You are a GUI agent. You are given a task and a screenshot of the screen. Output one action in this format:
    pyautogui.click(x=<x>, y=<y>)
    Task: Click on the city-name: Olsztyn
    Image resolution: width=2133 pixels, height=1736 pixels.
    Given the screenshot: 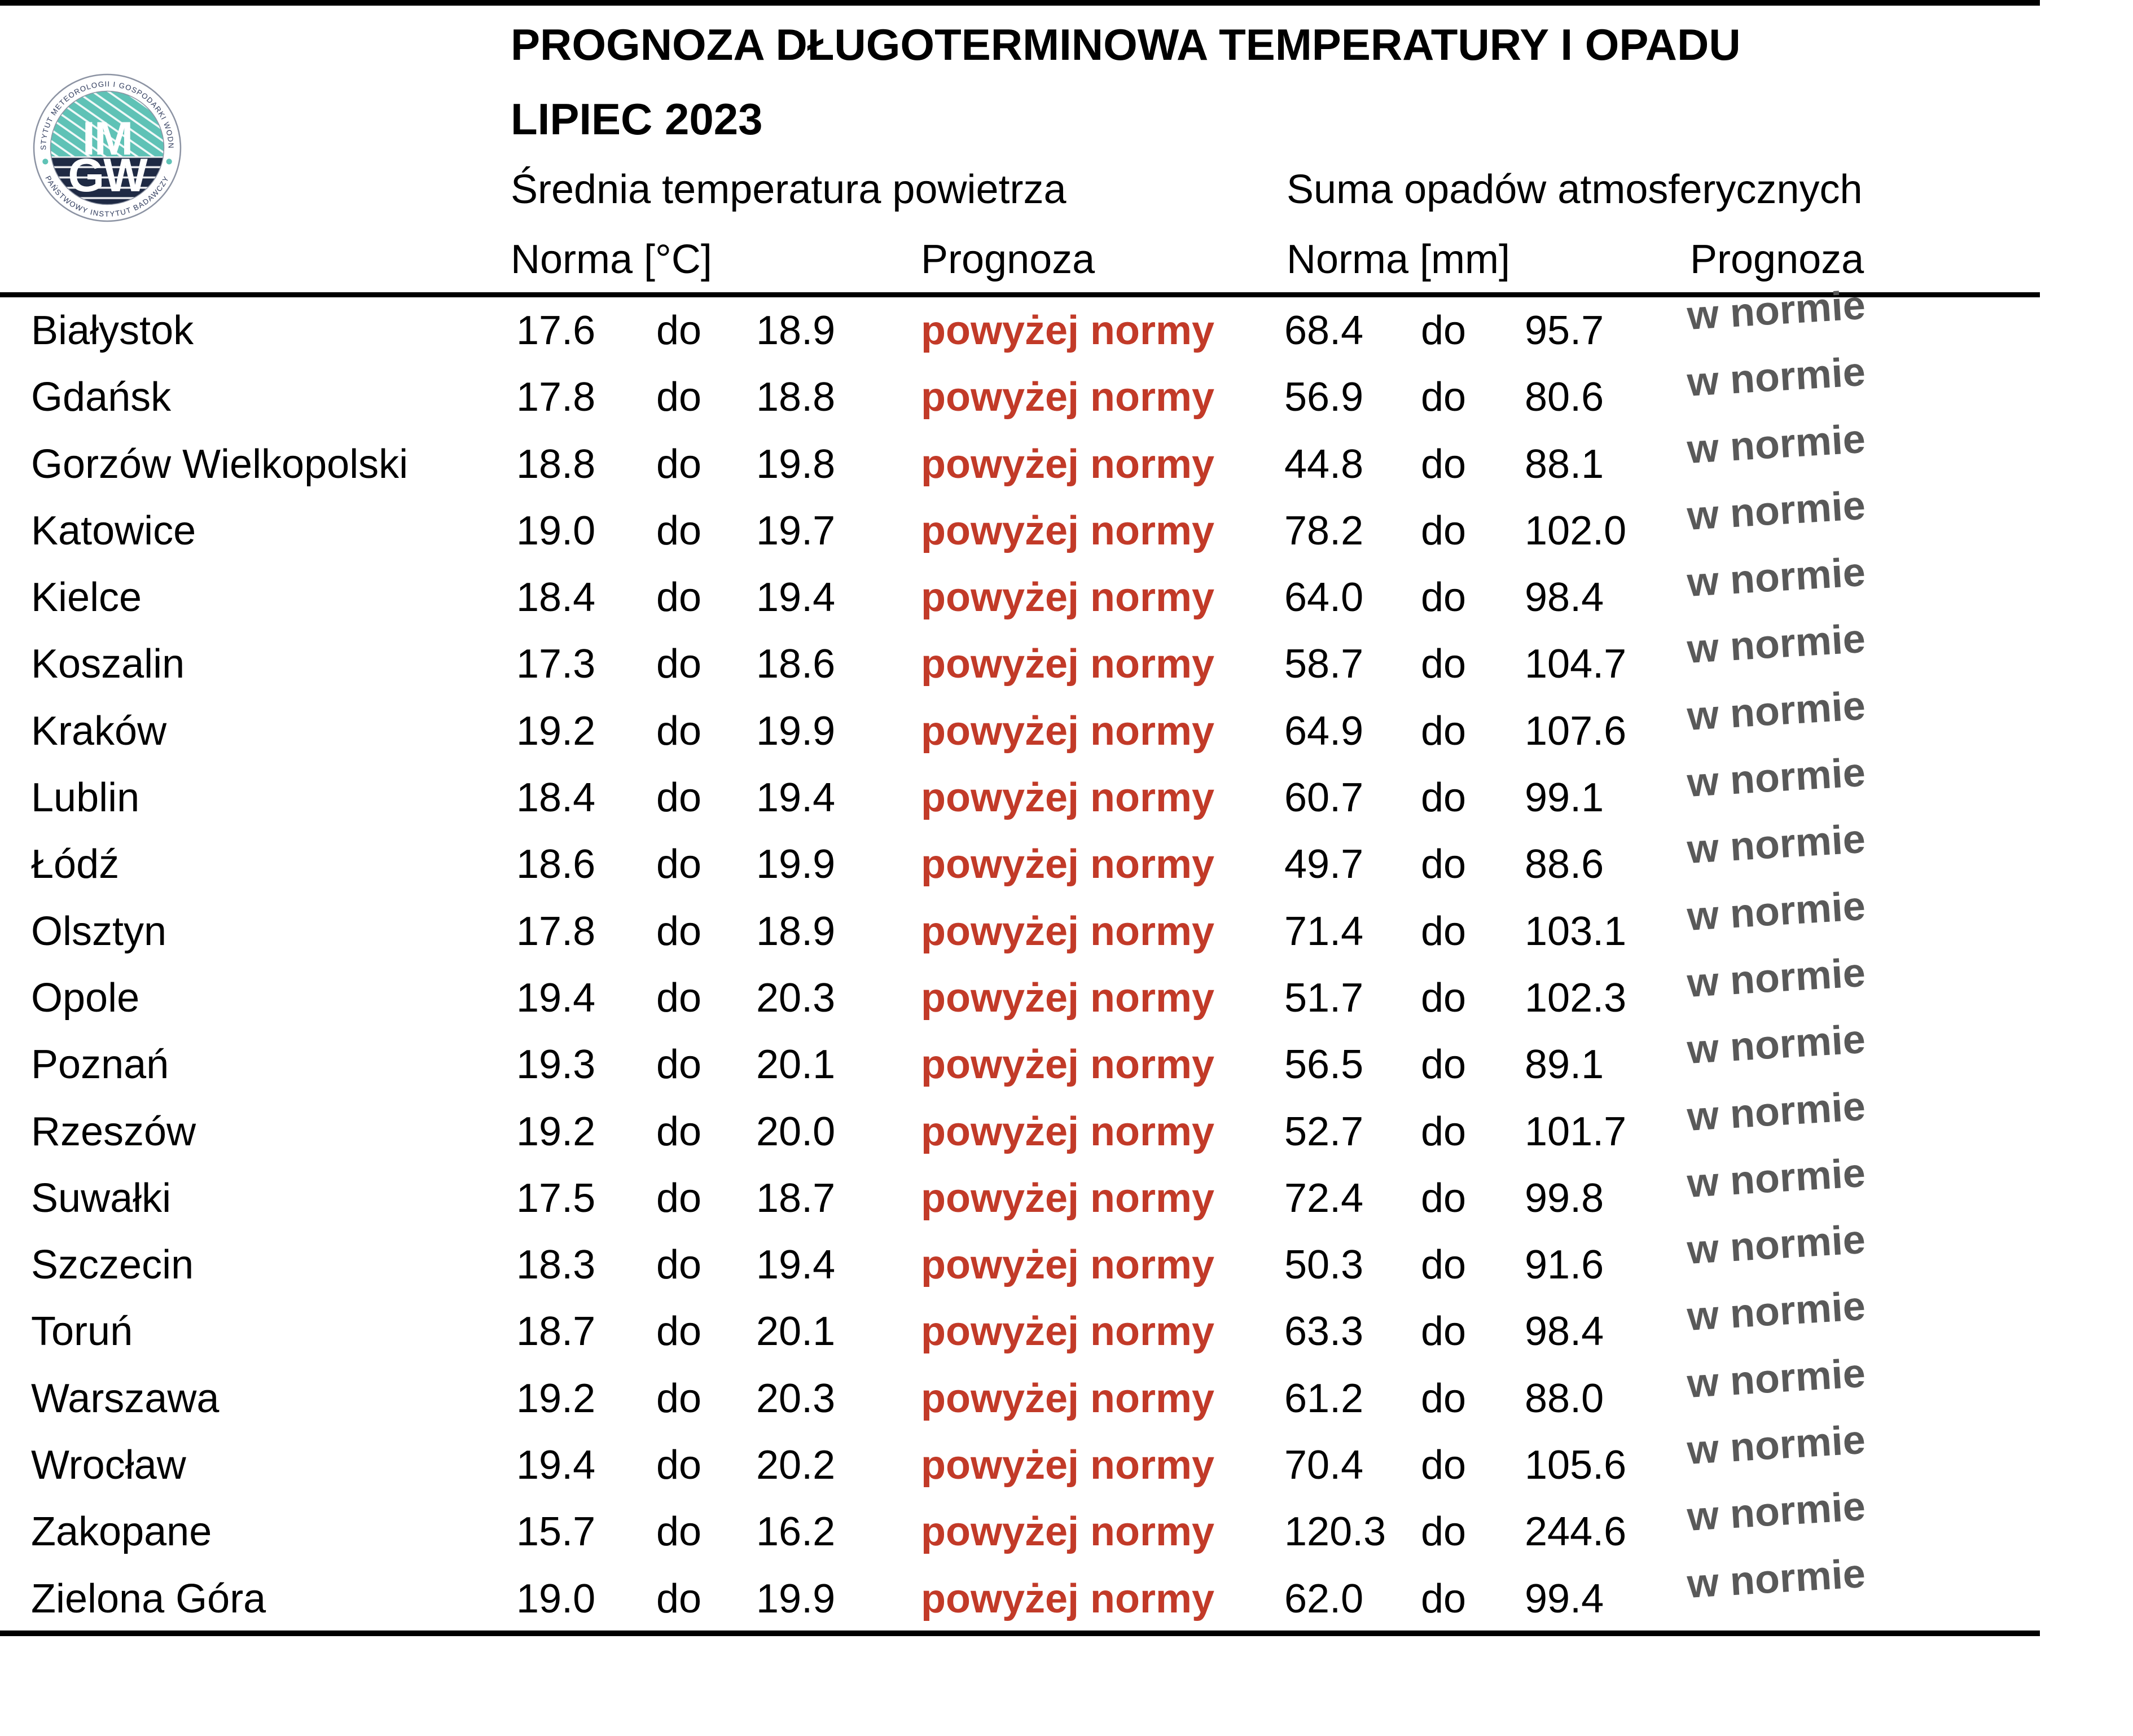 What is the action you would take?
    pyautogui.click(x=99, y=931)
    